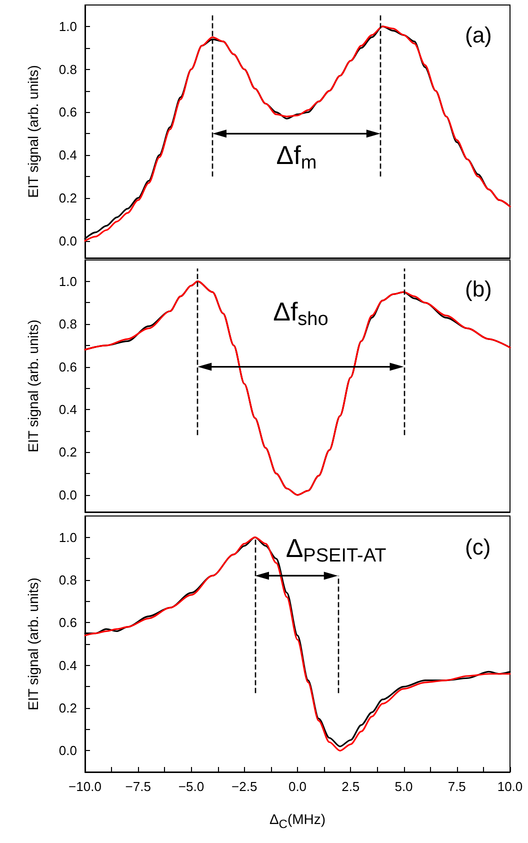  Describe the element at coordinates (351, 786) in the screenshot. I see `x-tick-label: 2.5` at that location.